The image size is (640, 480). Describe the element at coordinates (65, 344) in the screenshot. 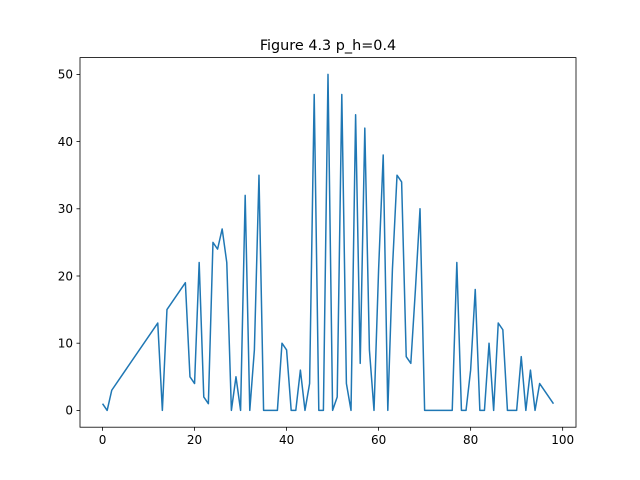

I see `y-tick-label: 10` at that location.